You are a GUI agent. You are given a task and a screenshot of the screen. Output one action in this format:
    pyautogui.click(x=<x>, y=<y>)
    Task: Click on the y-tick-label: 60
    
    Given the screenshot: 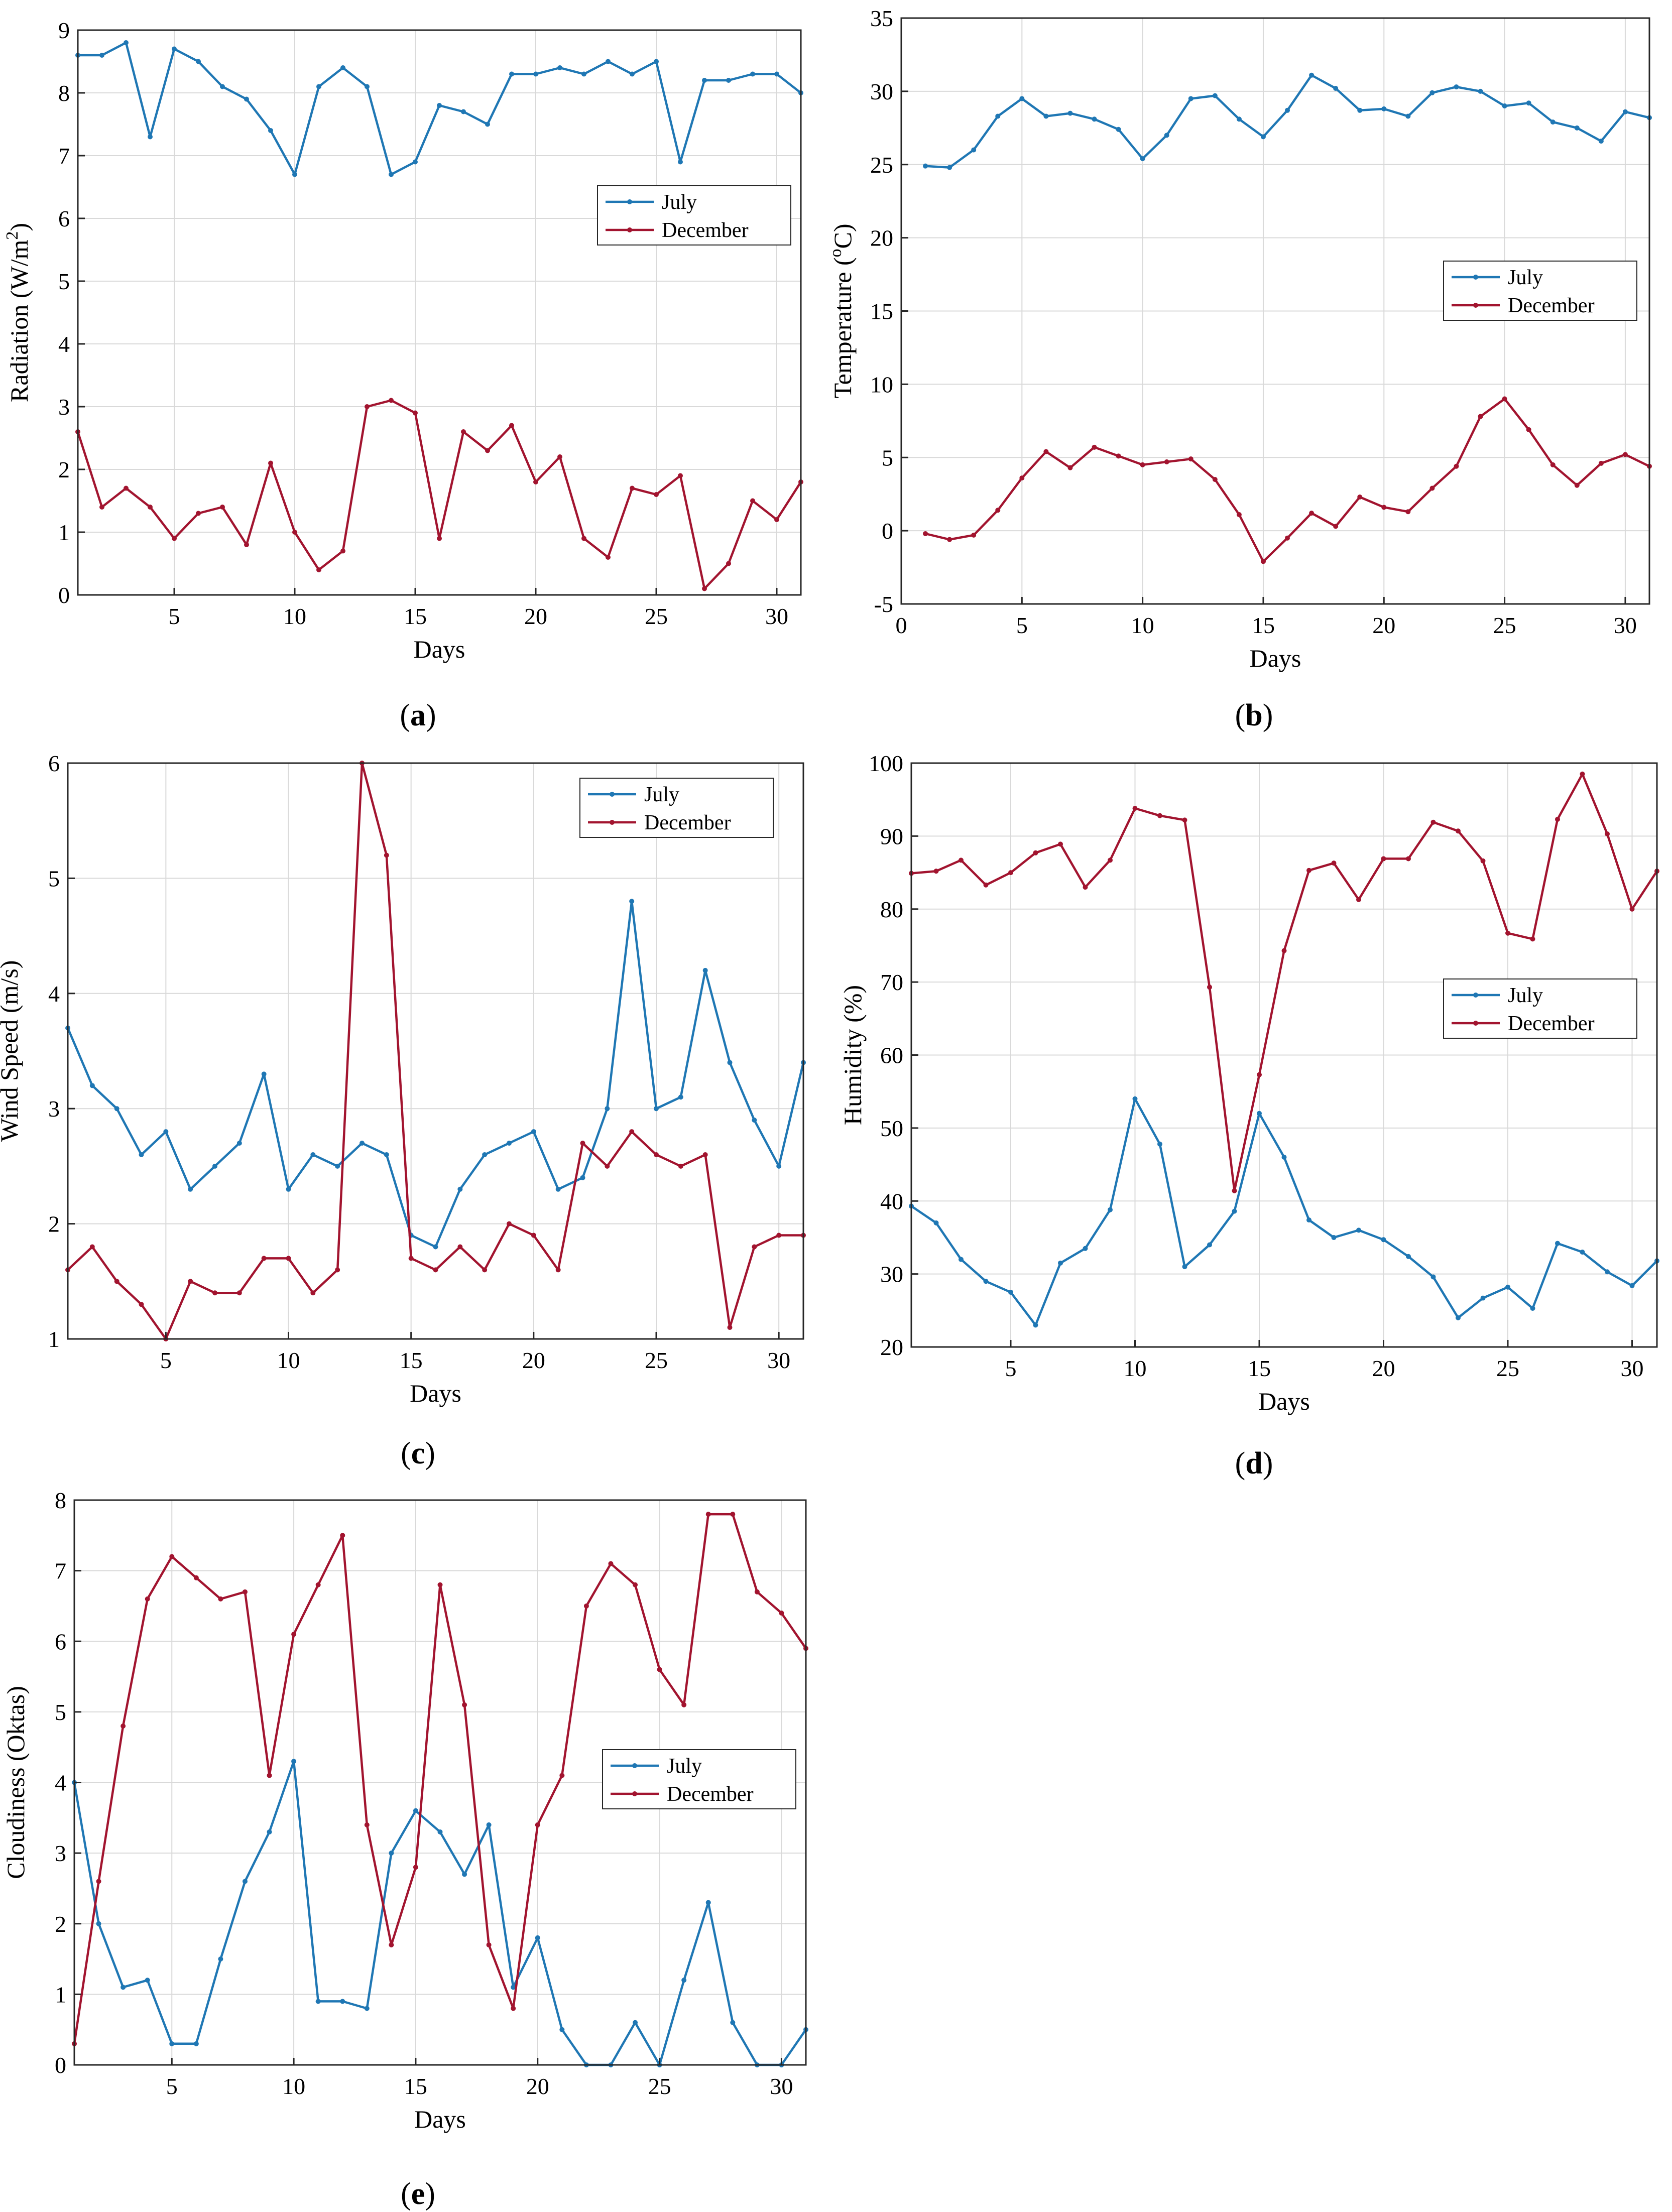 What is the action you would take?
    pyautogui.click(x=892, y=1055)
    